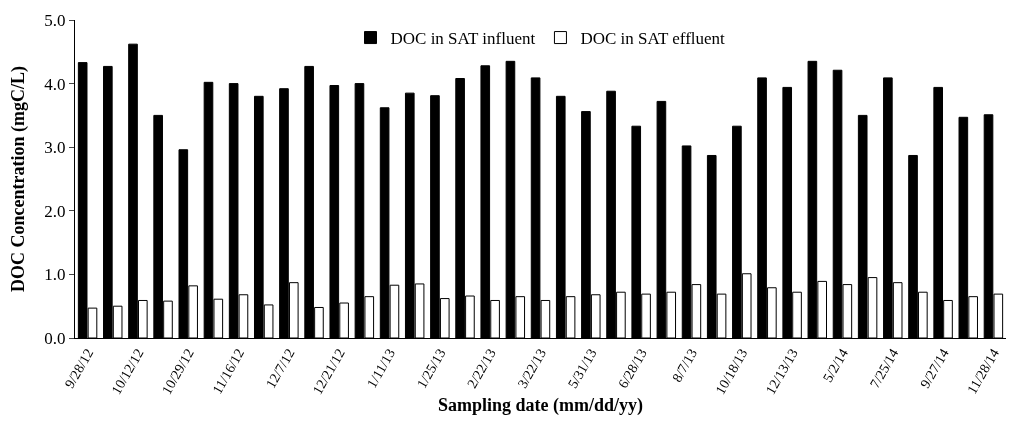  I want to click on y-tick-label: 2.0, so click(55, 211).